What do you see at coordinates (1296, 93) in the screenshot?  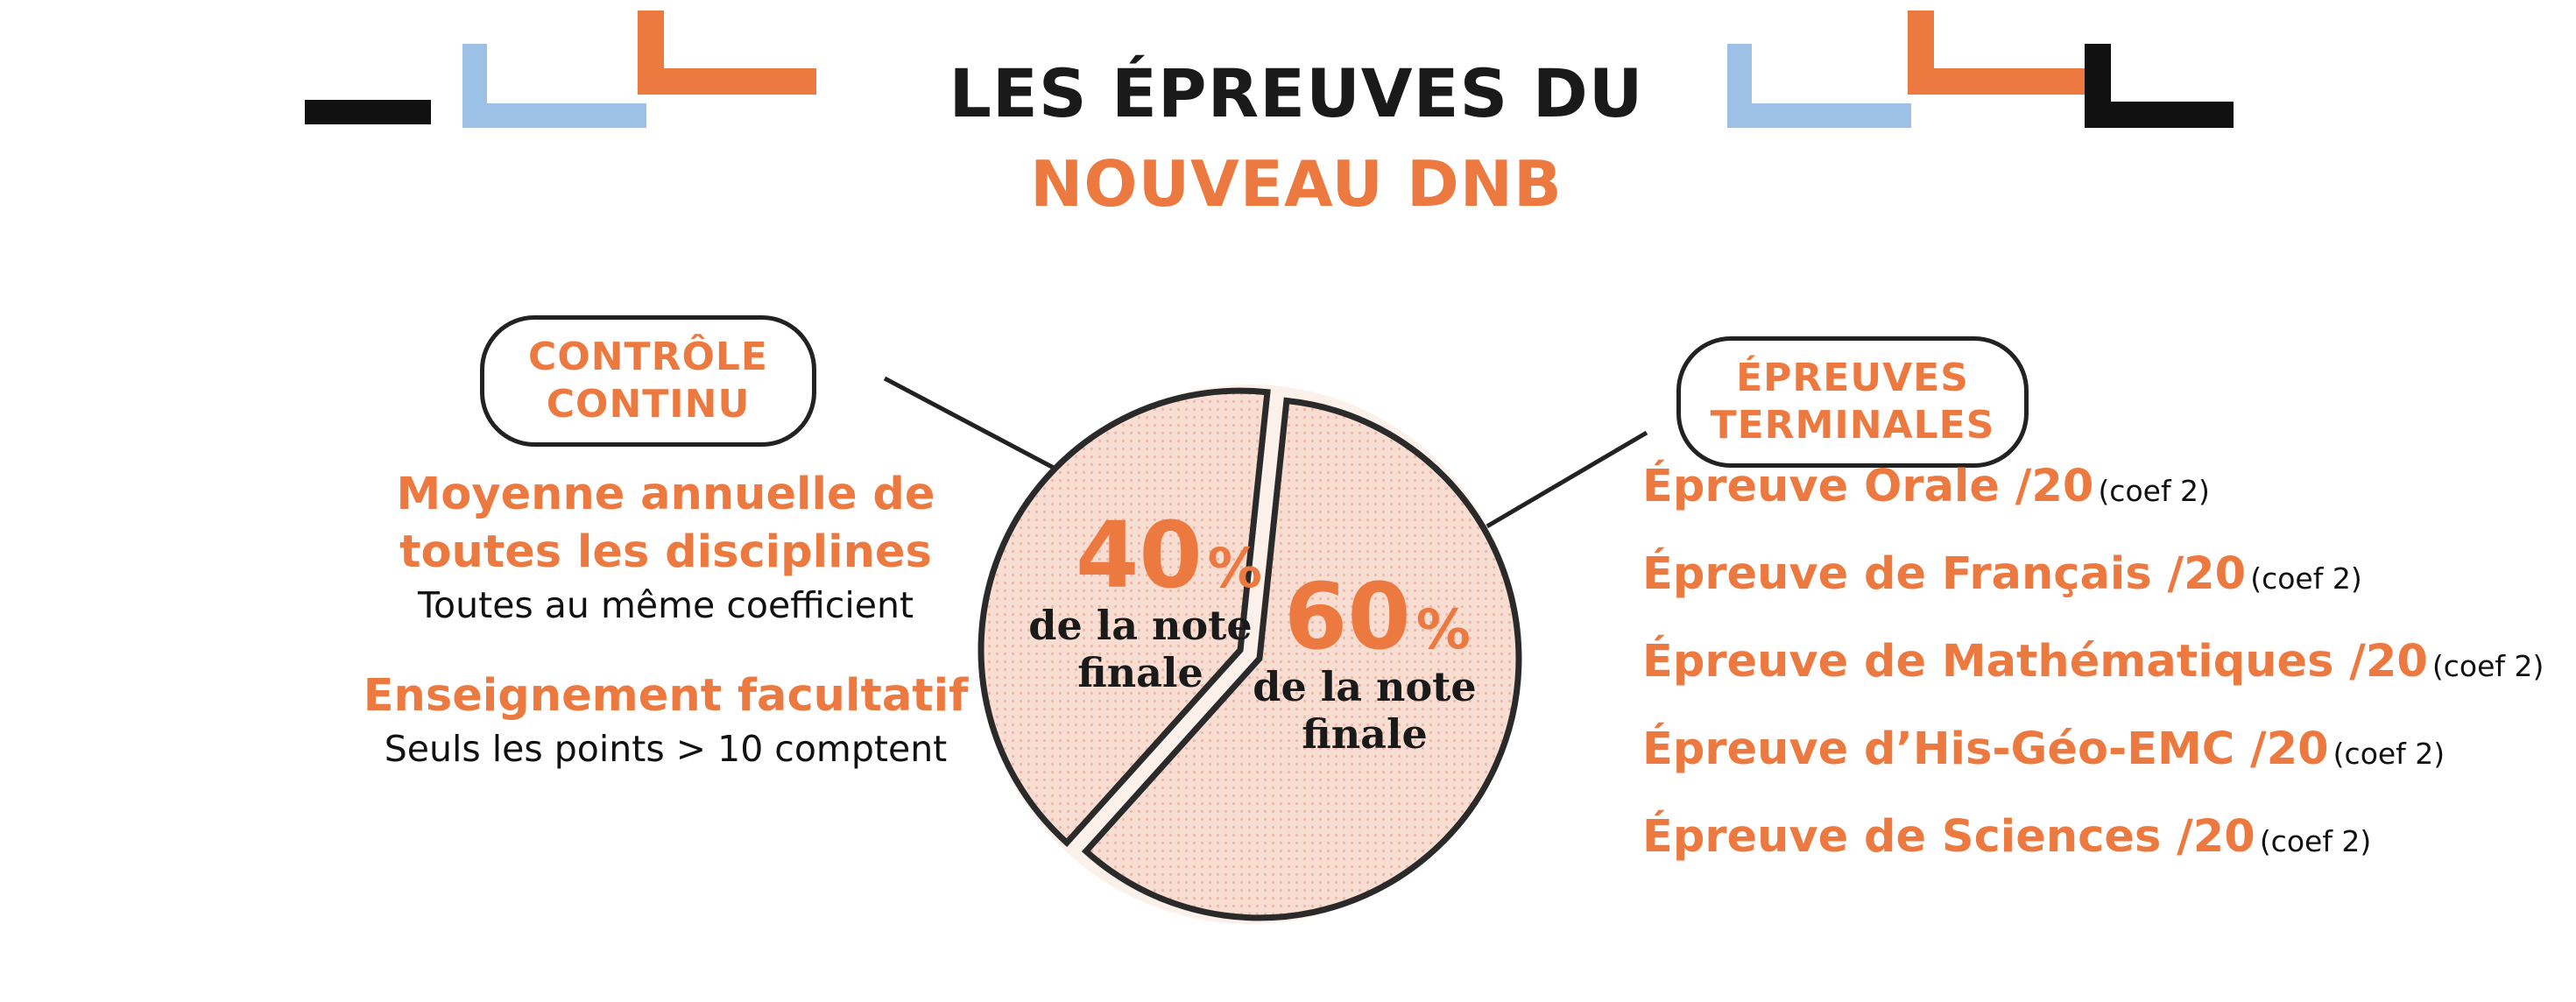 I see `page-title: LES ÉPREUVES DU` at bounding box center [1296, 93].